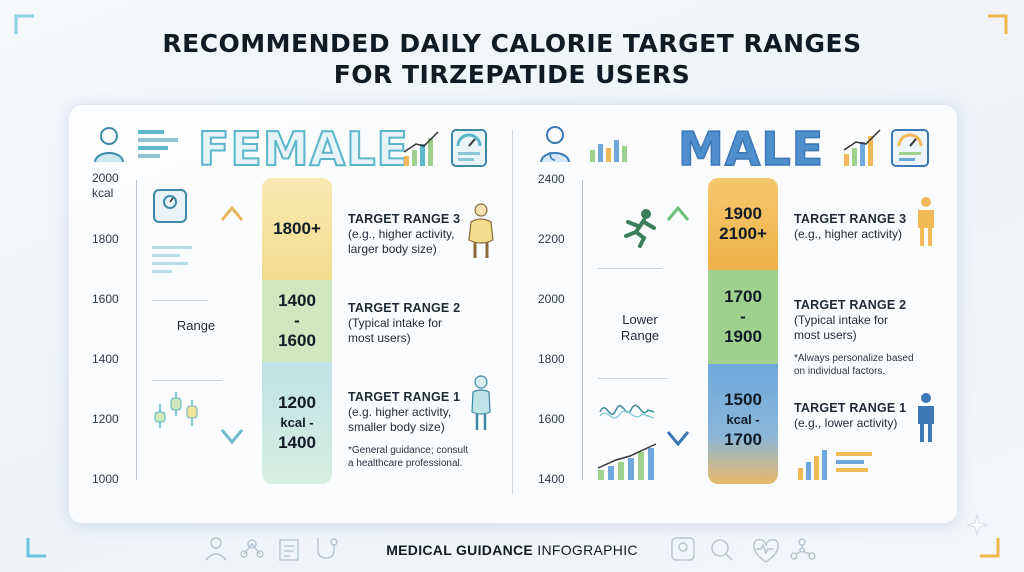  Describe the element at coordinates (170, 206) in the screenshot. I see `scale-icon` at that location.